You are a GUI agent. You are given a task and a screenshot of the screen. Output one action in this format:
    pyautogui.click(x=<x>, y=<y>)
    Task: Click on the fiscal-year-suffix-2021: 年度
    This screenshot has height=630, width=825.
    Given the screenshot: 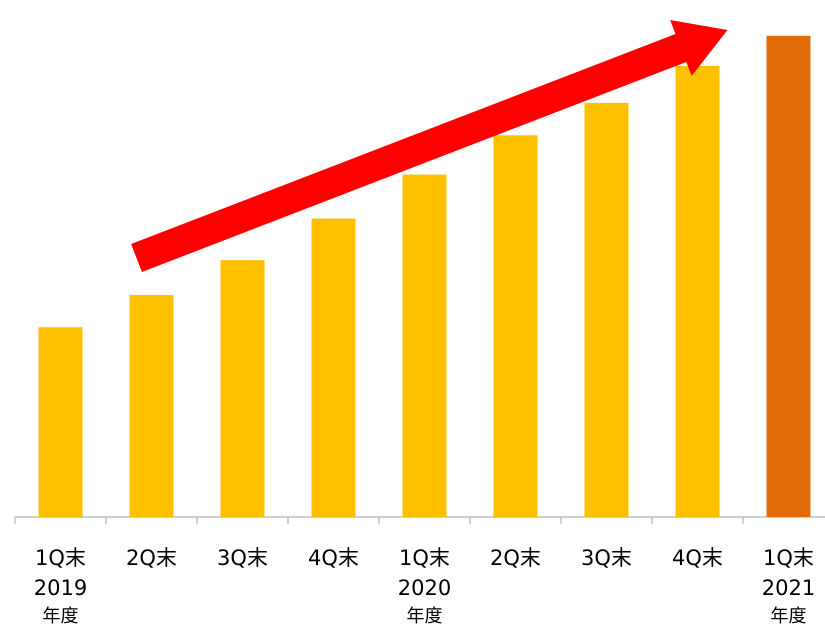 What is the action you would take?
    pyautogui.click(x=789, y=616)
    